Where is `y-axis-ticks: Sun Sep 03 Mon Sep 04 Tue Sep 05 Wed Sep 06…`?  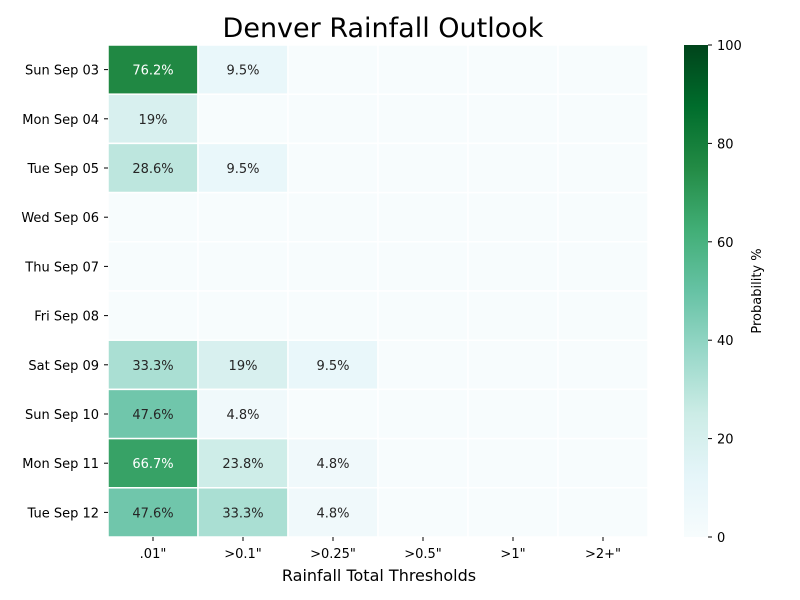
y-axis-ticks: Sun Sep 03 Mon Sep 04 Tue Sep 05 Wed Sep 06… is located at coordinates (64, 292).